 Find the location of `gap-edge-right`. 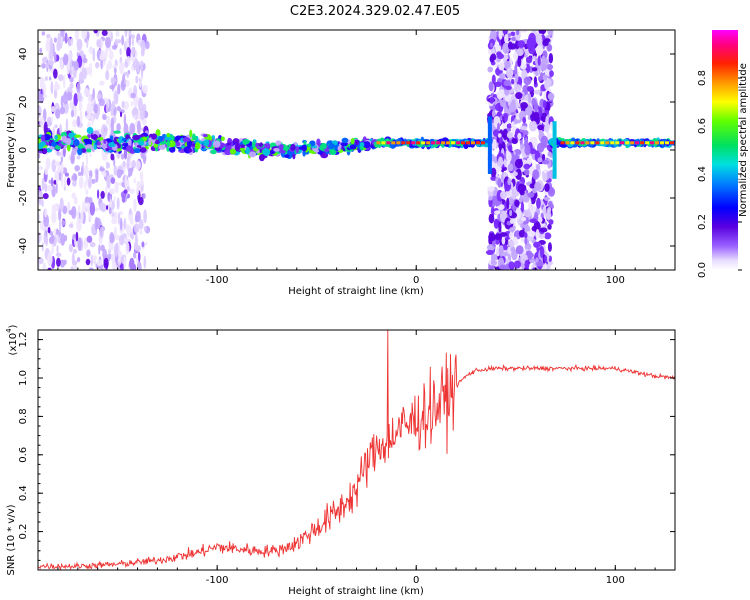

gap-edge-right is located at coordinates (554, 150).